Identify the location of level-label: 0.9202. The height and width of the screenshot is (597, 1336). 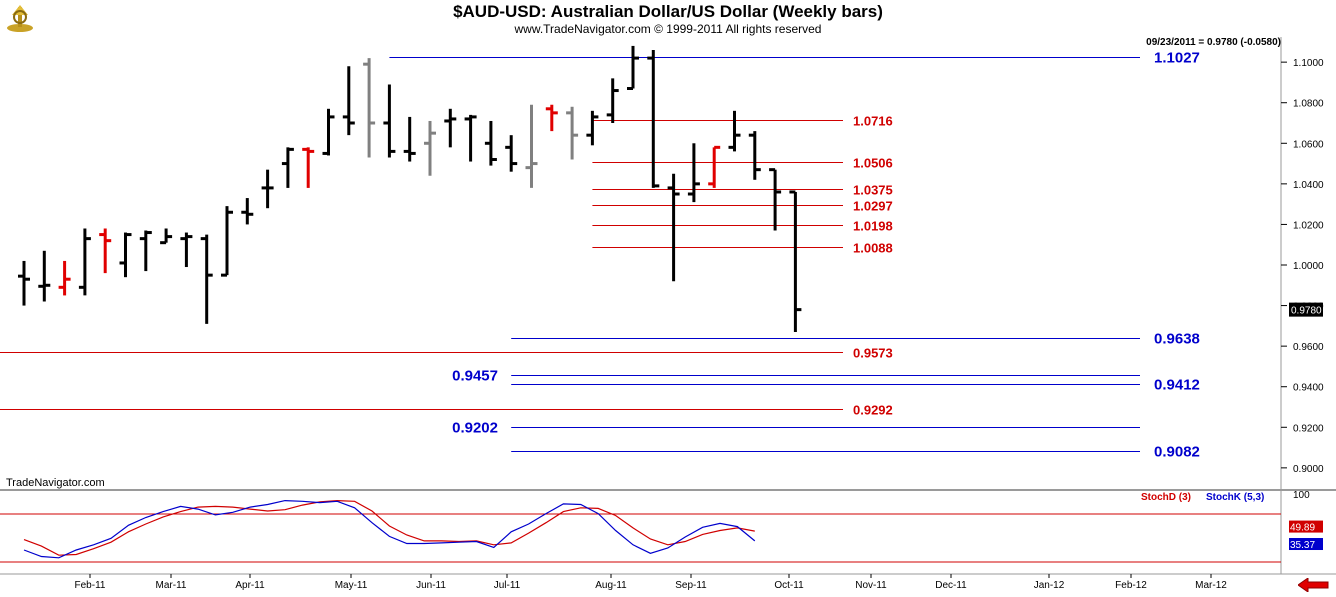
(475, 428).